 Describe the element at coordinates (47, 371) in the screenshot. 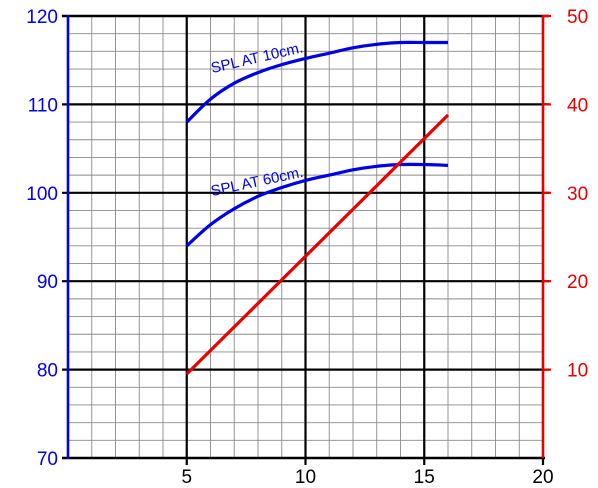

I see `left-tick-label: 80` at that location.